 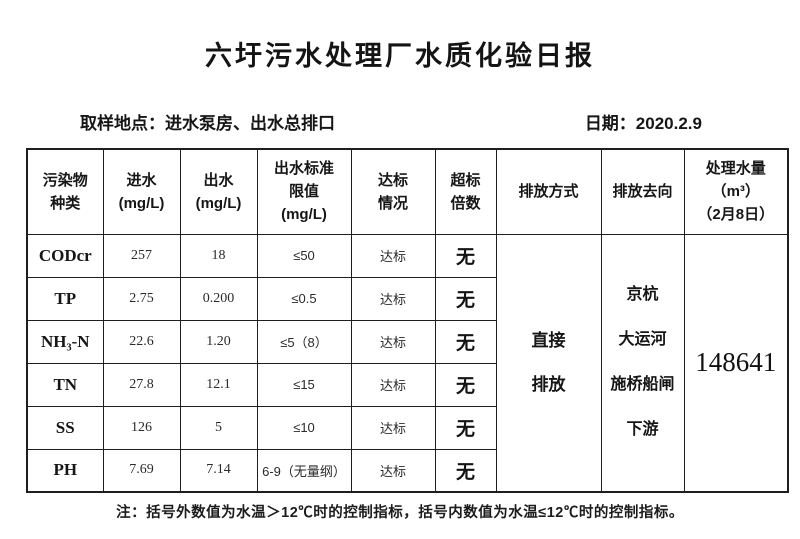 I want to click on table-row: TP 2.75 0.200 ≤0.5 达标 无, so click(x=407, y=298).